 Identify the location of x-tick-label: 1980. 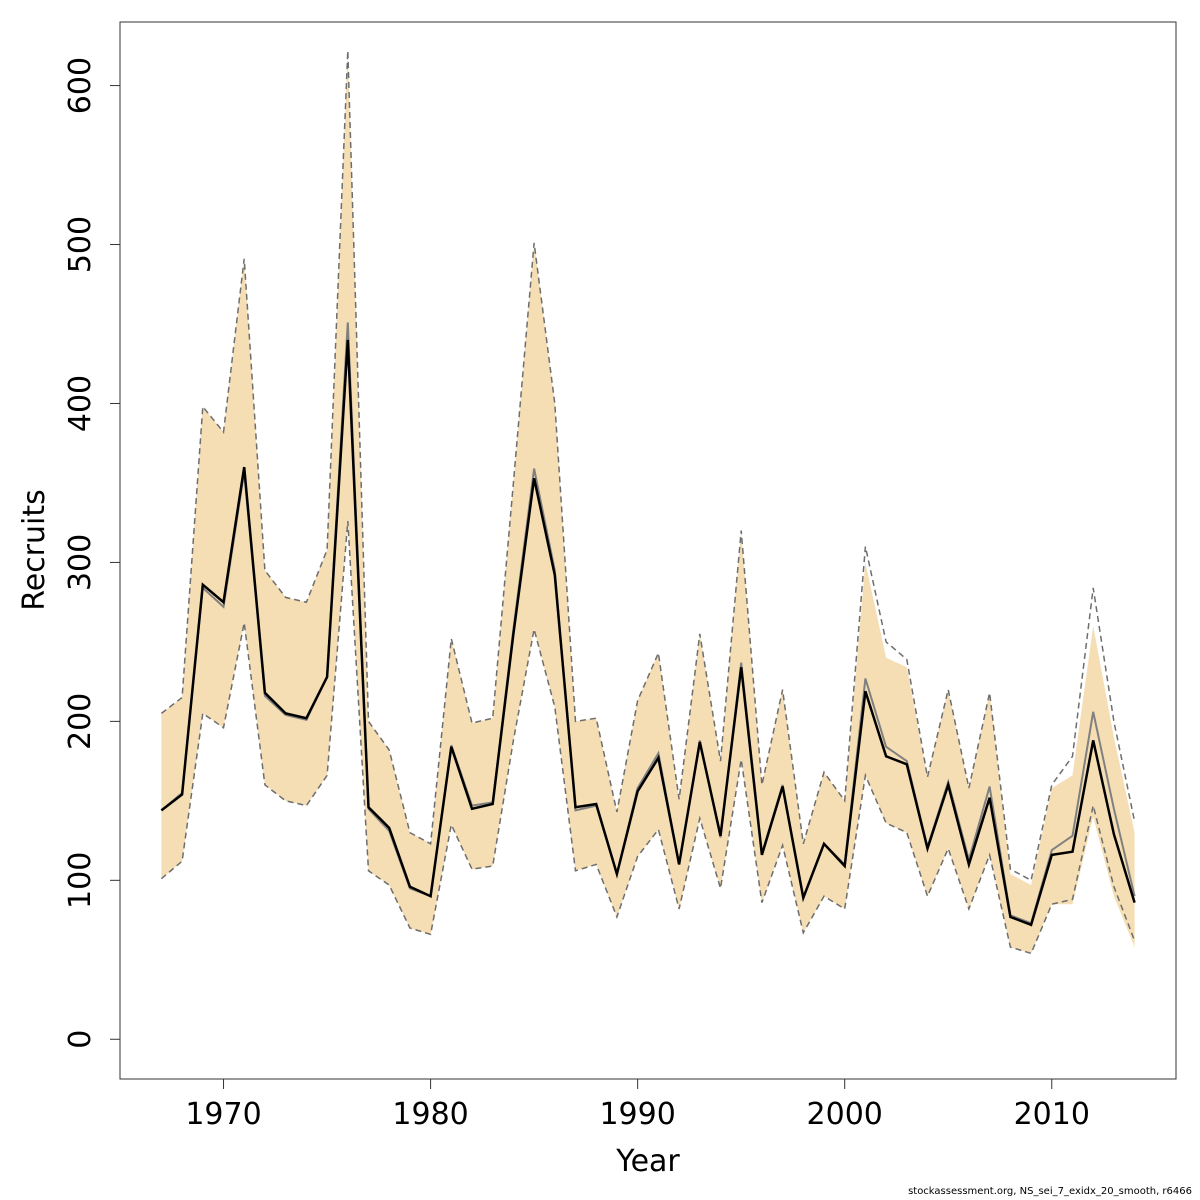
(430, 1114).